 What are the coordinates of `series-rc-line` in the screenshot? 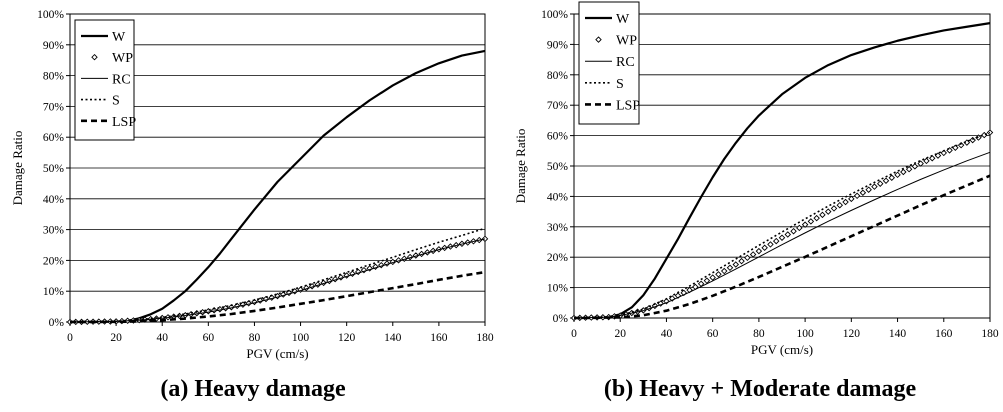 It's located at (277, 280).